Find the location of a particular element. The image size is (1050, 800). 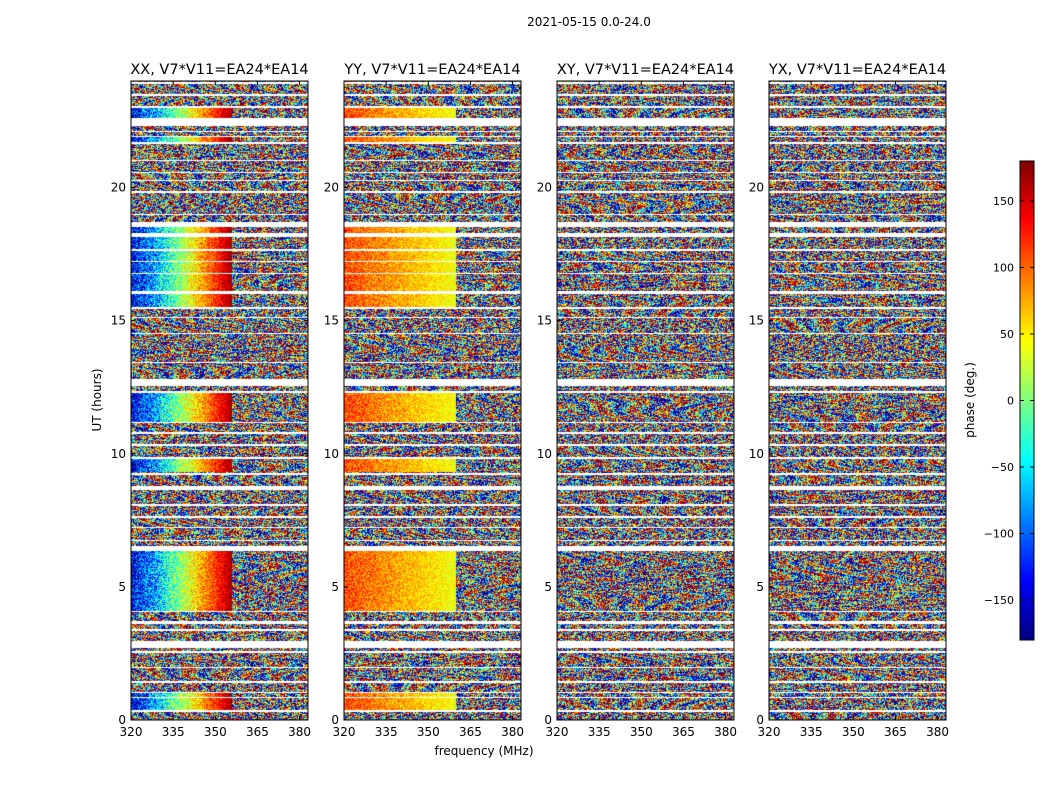

colorbar-tick-label: −50 is located at coordinates (1002, 467).